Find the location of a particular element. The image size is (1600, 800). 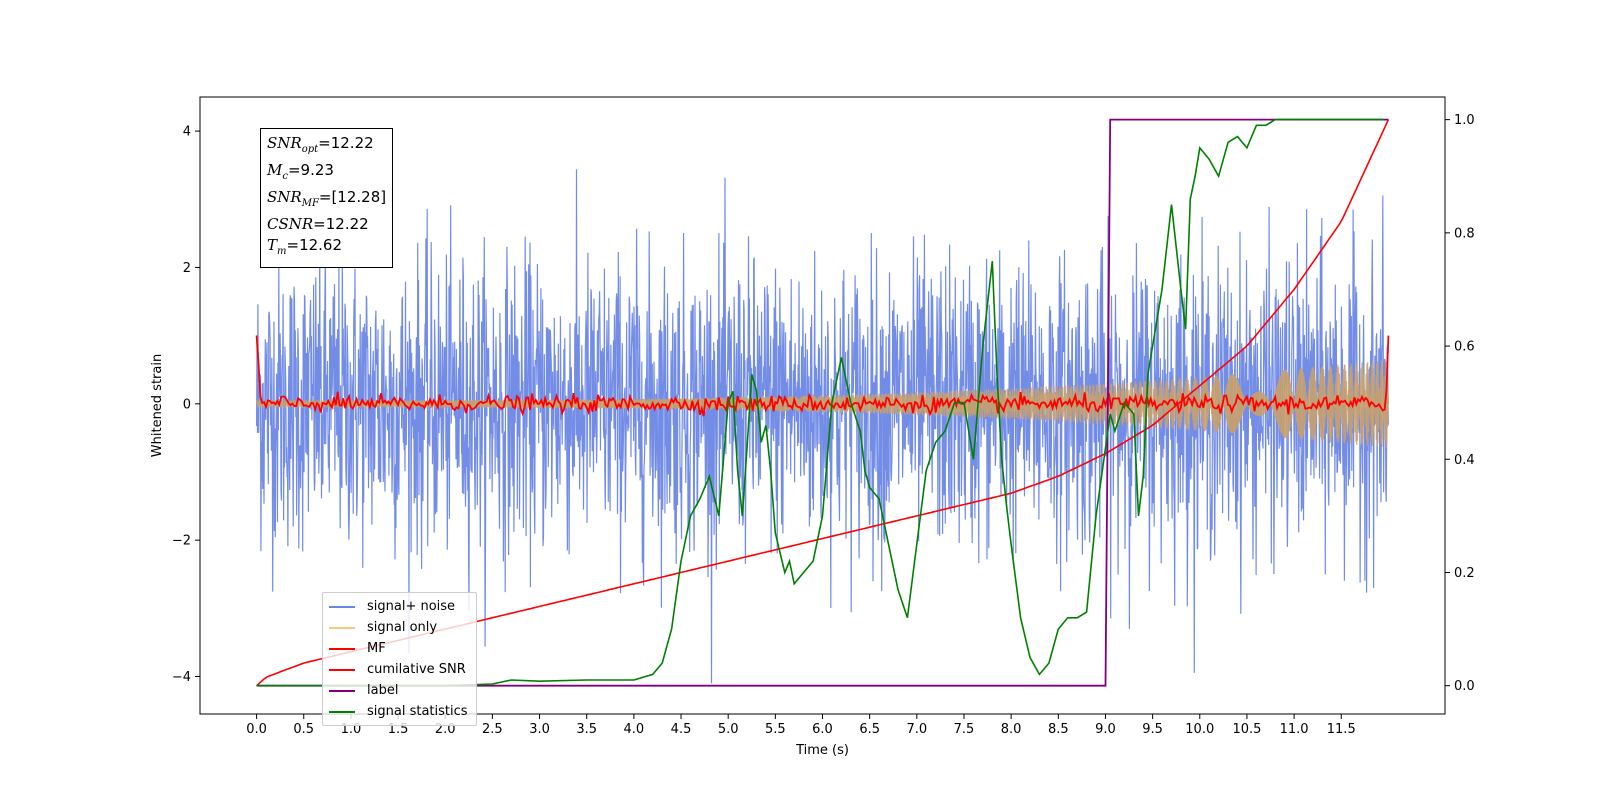

x-tick-label: 0.5 is located at coordinates (303, 729).